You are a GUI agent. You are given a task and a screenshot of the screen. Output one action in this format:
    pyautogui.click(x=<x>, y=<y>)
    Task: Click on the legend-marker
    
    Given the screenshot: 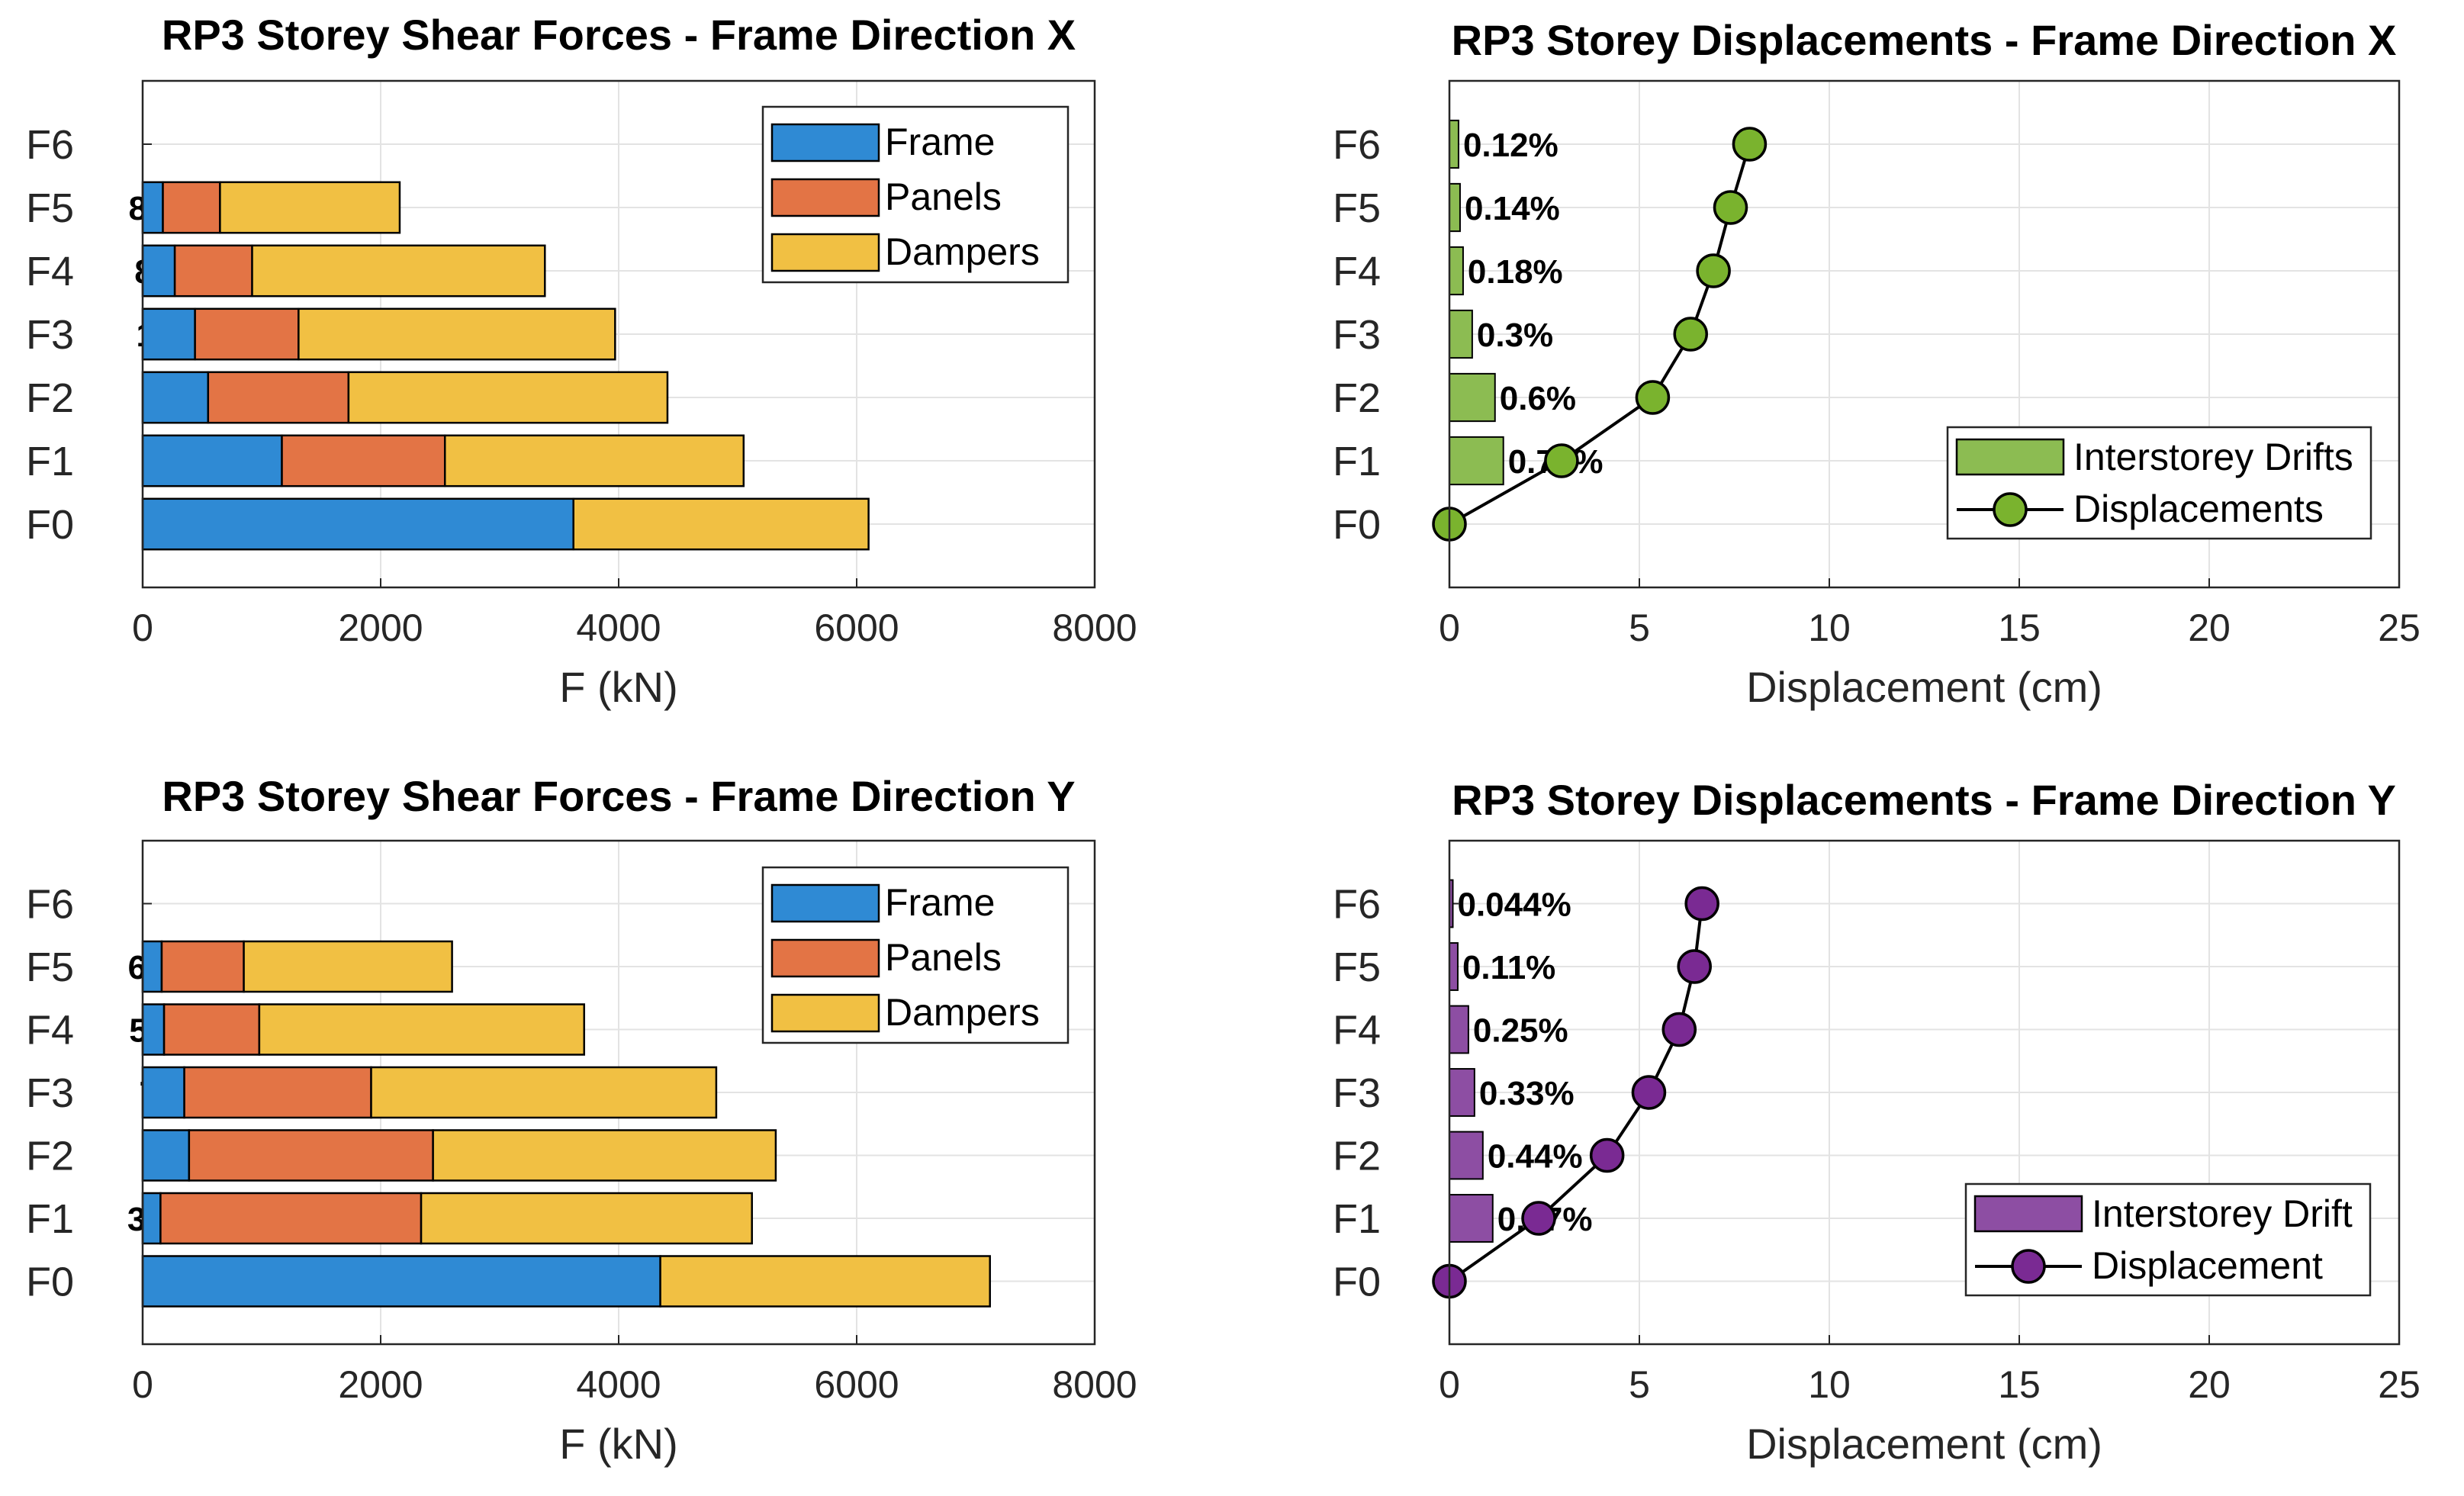 What is the action you would take?
    pyautogui.click(x=2010, y=509)
    